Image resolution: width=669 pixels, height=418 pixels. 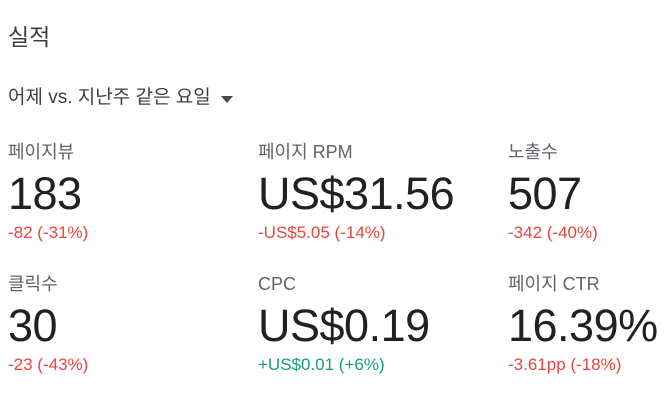 What do you see at coordinates (356, 193) in the screenshot?
I see `metric-value: US$31.56` at bounding box center [356, 193].